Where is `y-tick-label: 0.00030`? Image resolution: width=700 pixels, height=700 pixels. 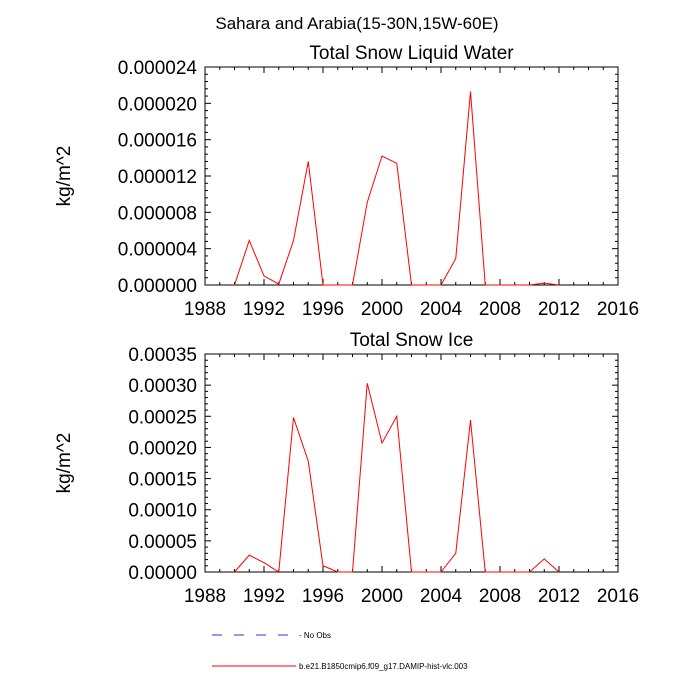
y-tick-label: 0.00030 is located at coordinates (162, 386).